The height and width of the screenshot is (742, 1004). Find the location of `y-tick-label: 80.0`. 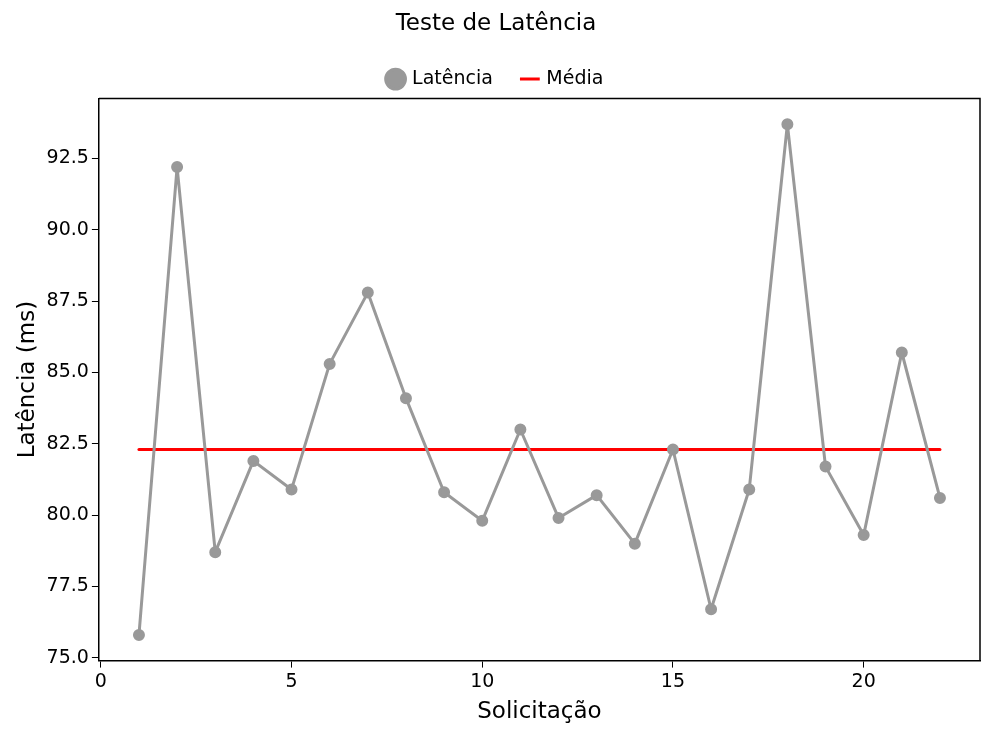

y-tick-label: 80.0 is located at coordinates (67, 513).